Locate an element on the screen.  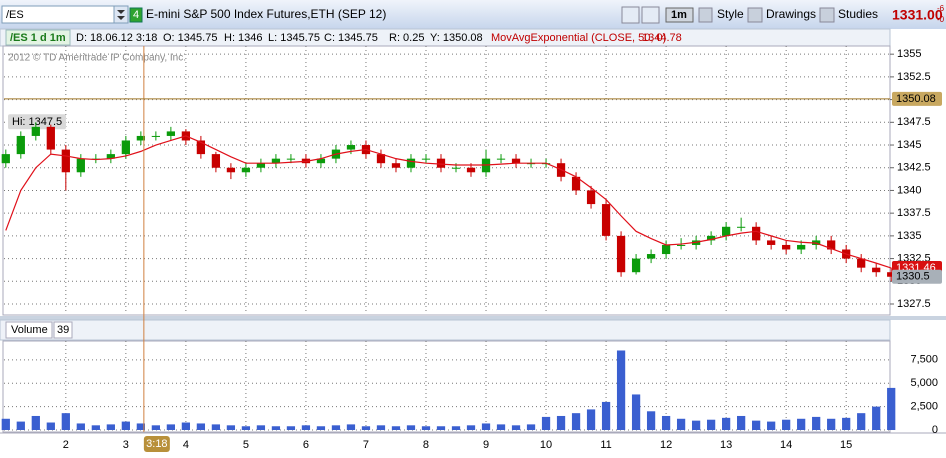
studies-button: Studies is located at coordinates (858, 14).